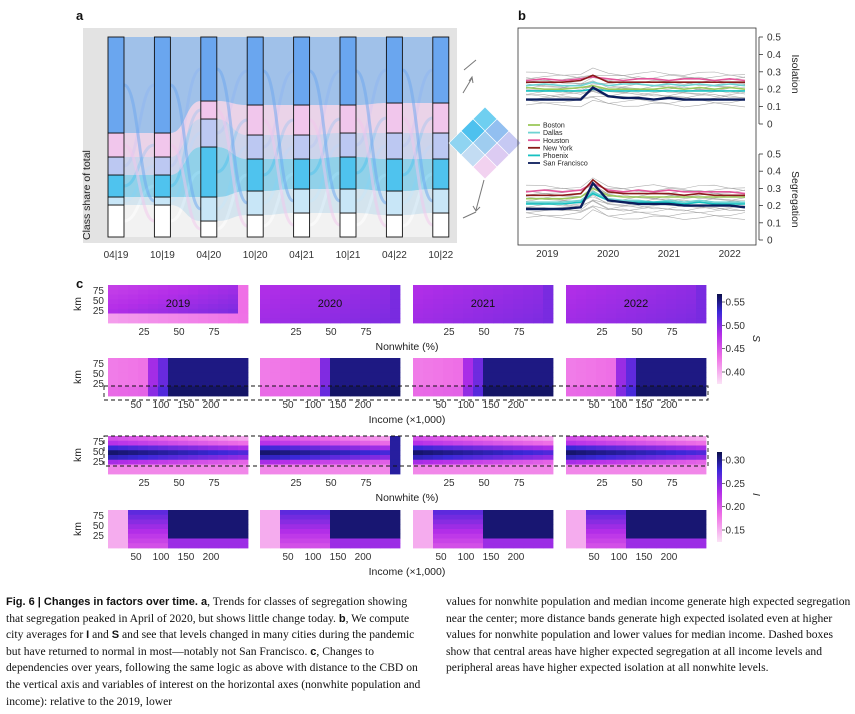 The image size is (855, 714). I want to click on arrow-up-line, so click(467, 85).